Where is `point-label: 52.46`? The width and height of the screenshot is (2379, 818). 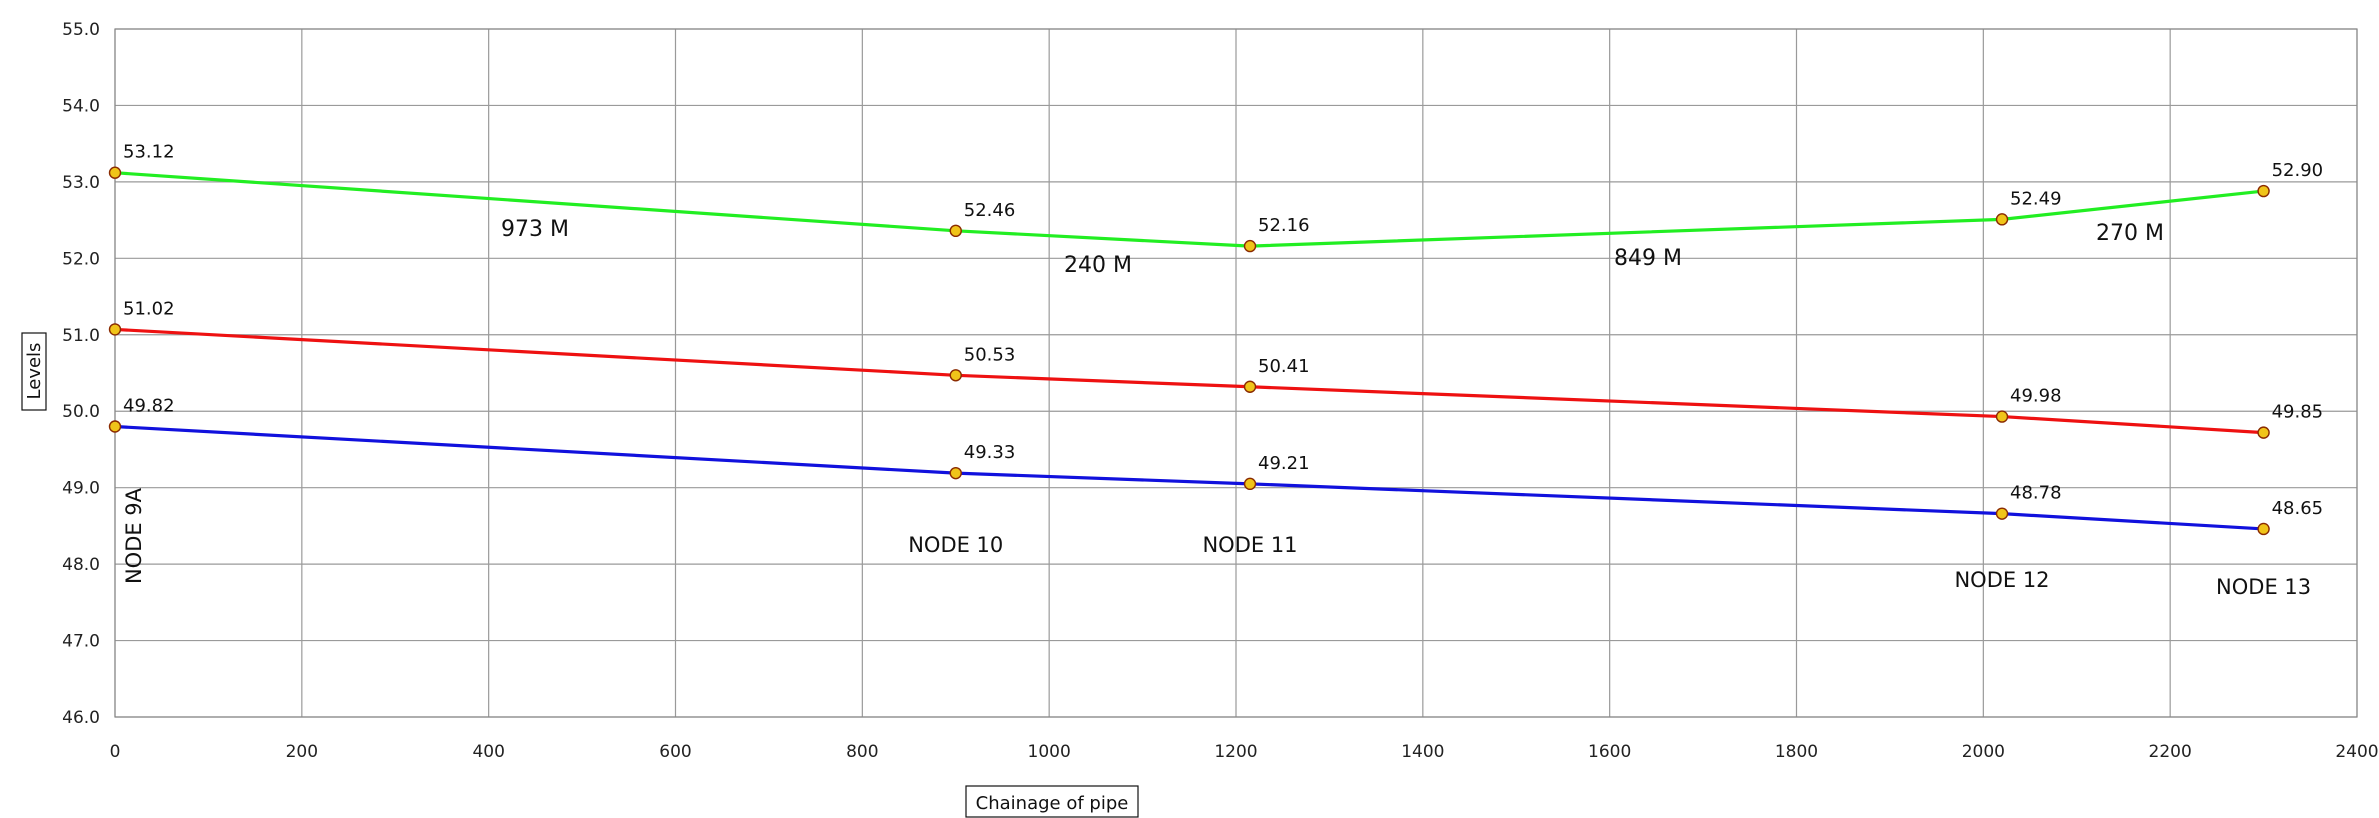 point-label: 52.46 is located at coordinates (990, 210).